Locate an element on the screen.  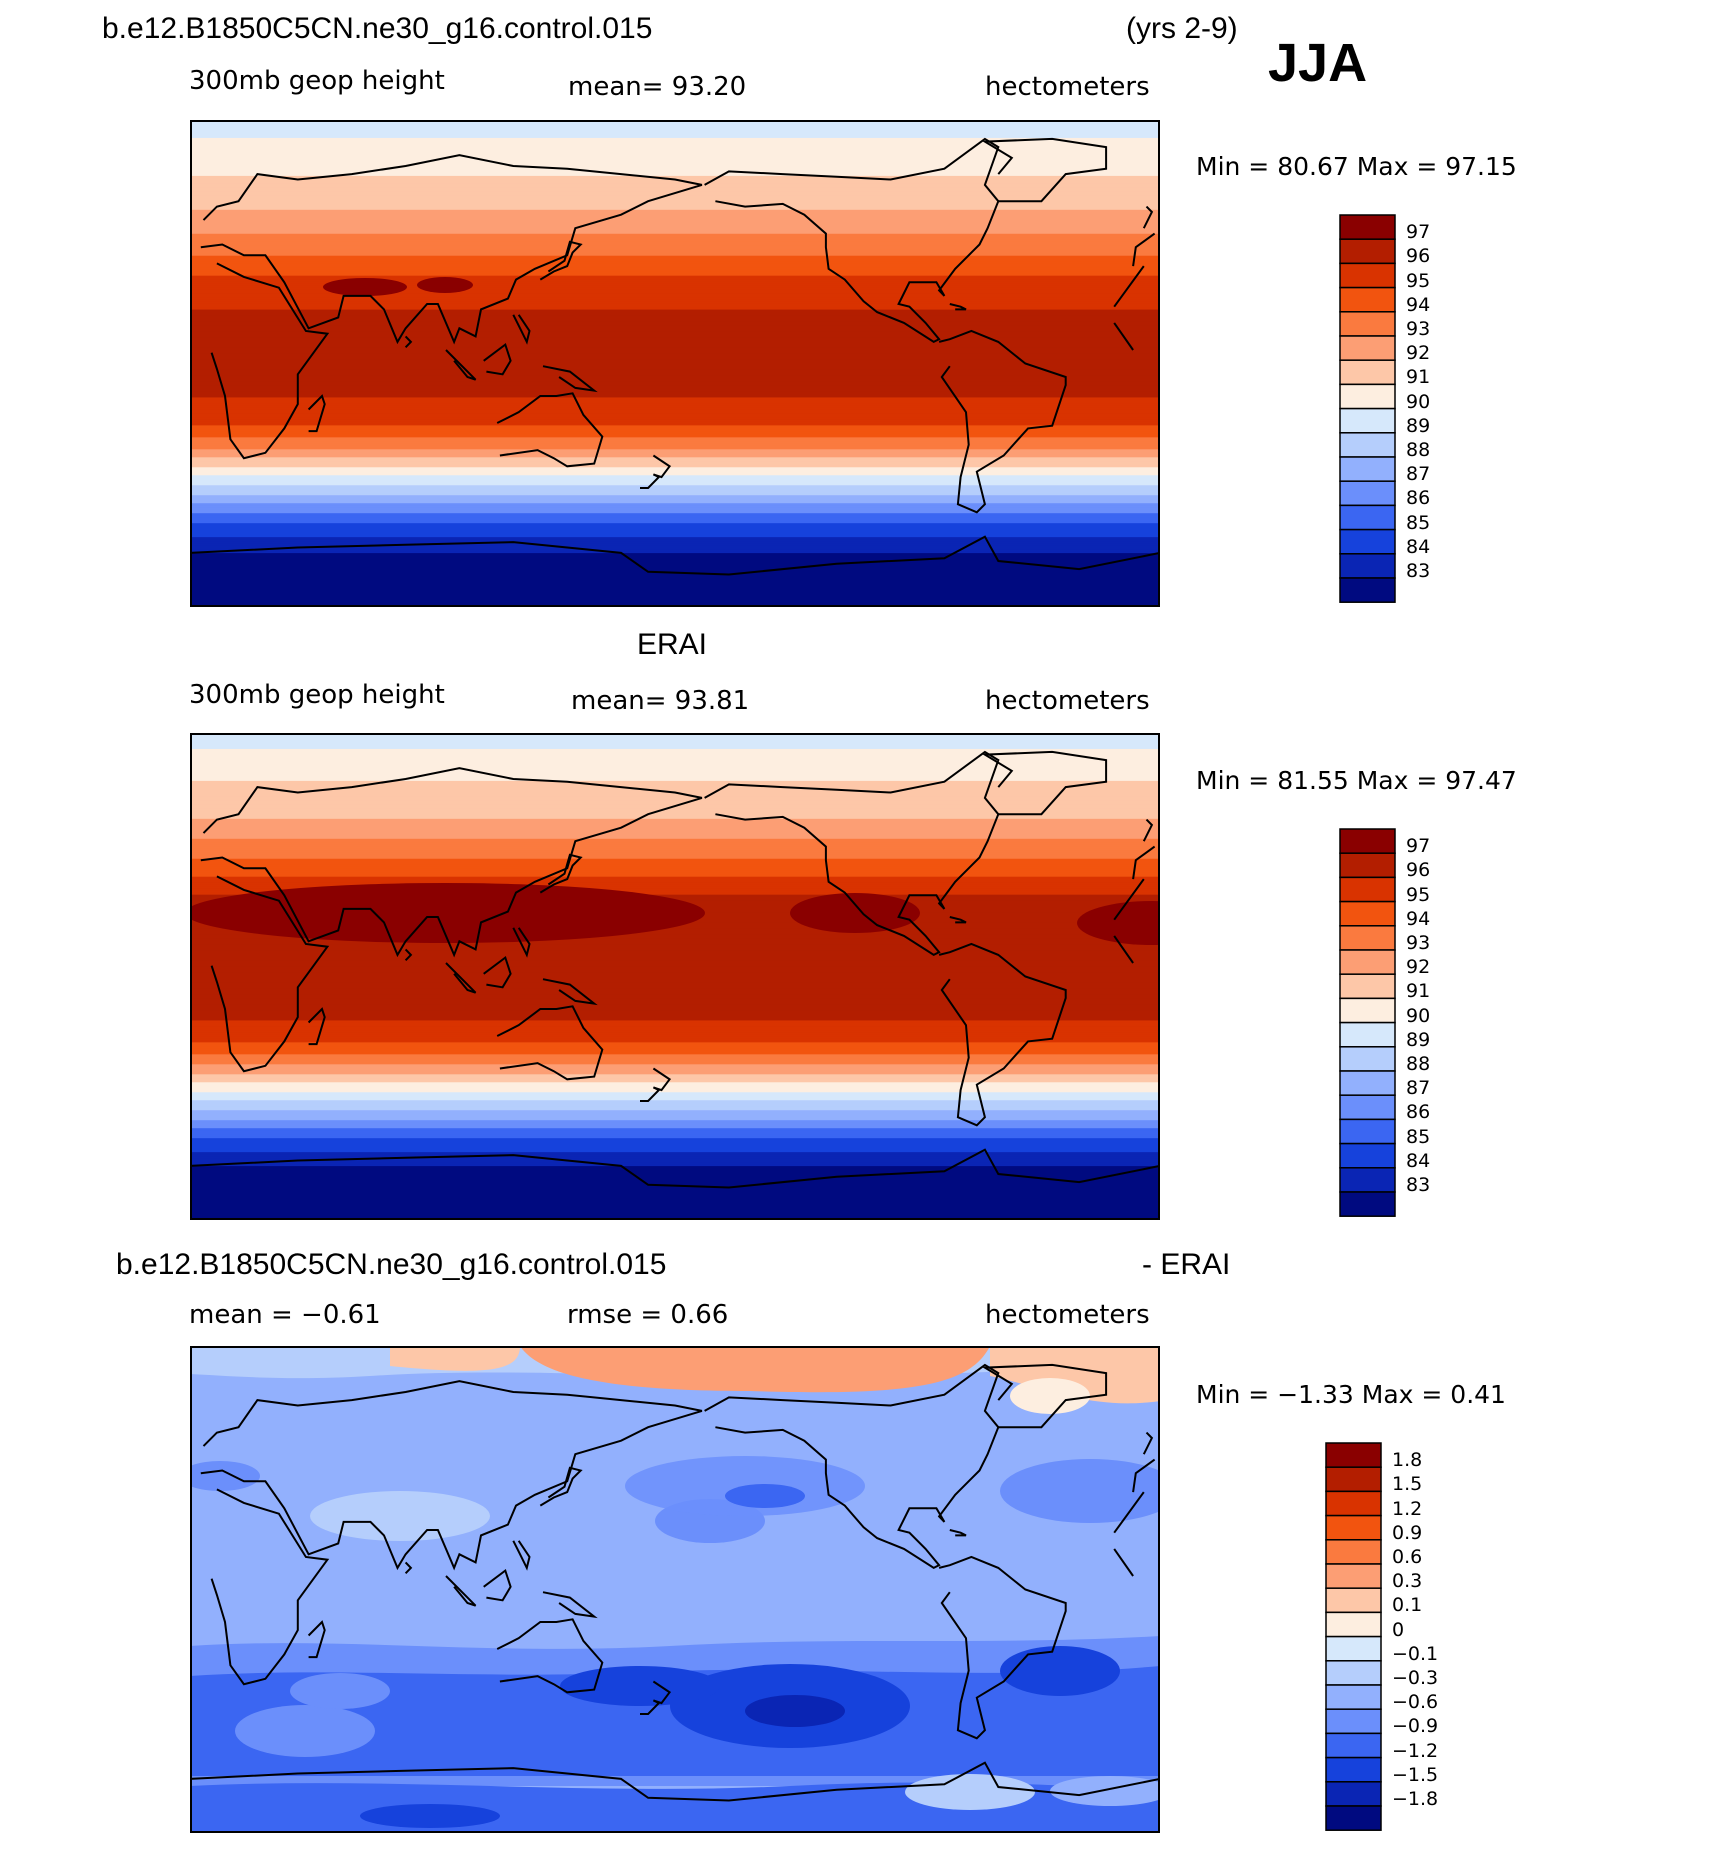
panel-obs-units: hectometers is located at coordinates (1067, 701).